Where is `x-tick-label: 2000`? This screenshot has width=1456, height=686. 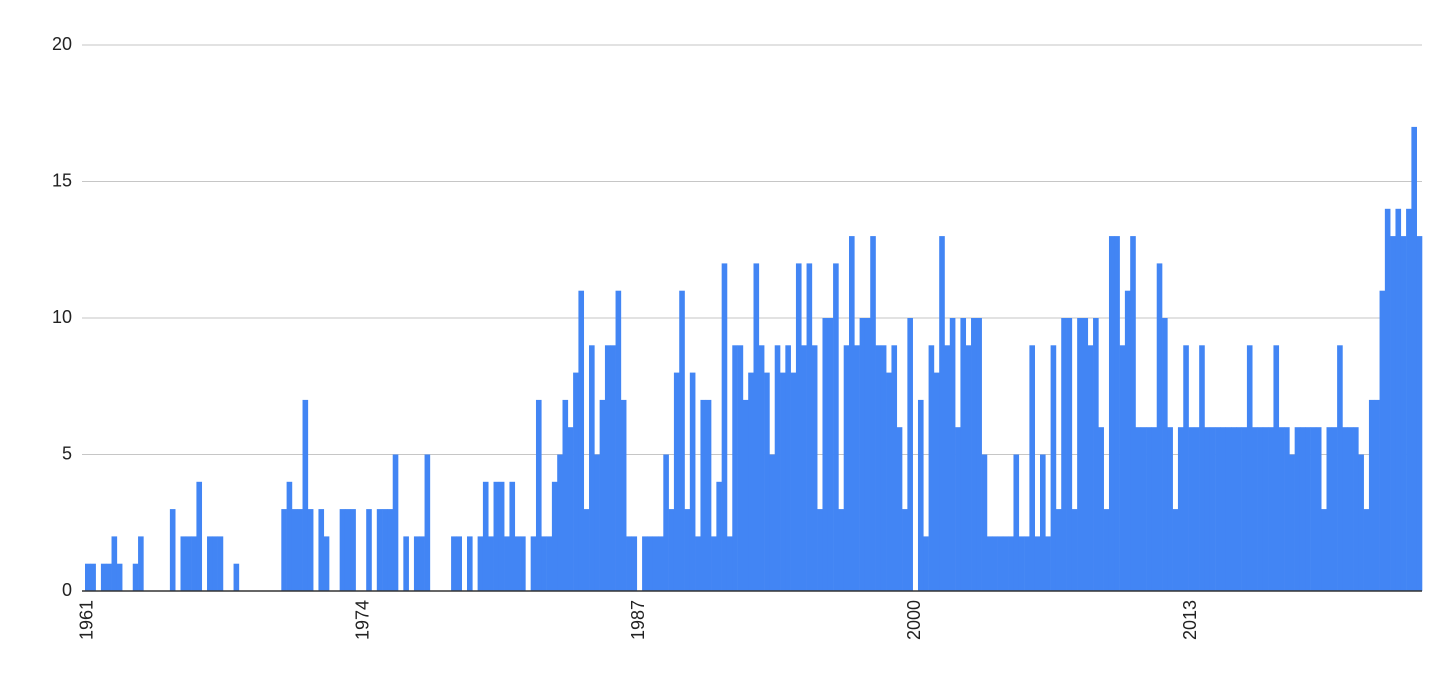
x-tick-label: 2000 is located at coordinates (914, 620).